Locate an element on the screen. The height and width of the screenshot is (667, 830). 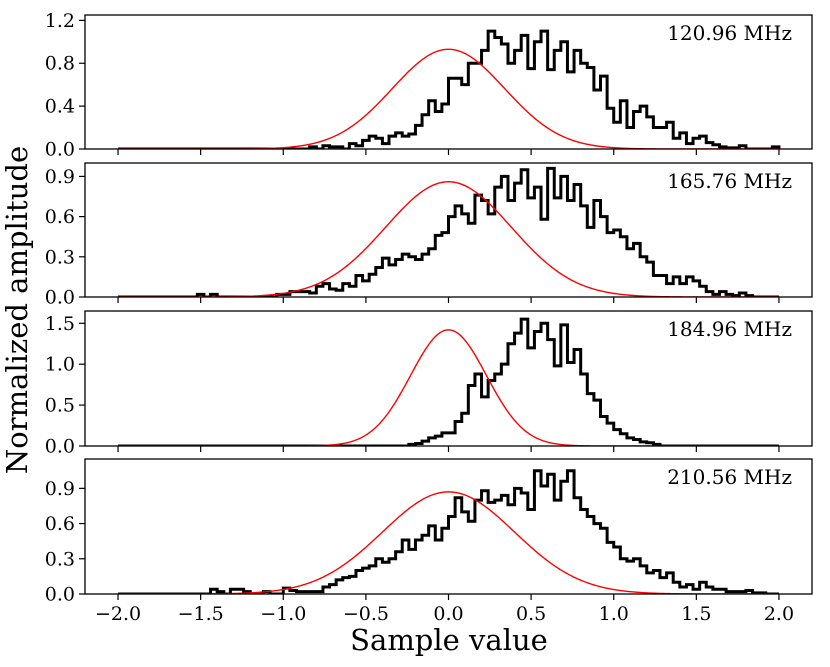
x-axis-title: Sample value is located at coordinates (449, 640).